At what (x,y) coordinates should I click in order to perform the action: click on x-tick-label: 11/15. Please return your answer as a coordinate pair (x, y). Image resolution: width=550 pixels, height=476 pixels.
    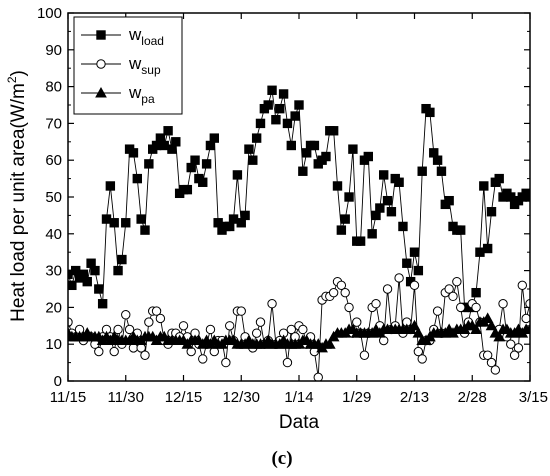
    Looking at the image, I should click on (68, 397).